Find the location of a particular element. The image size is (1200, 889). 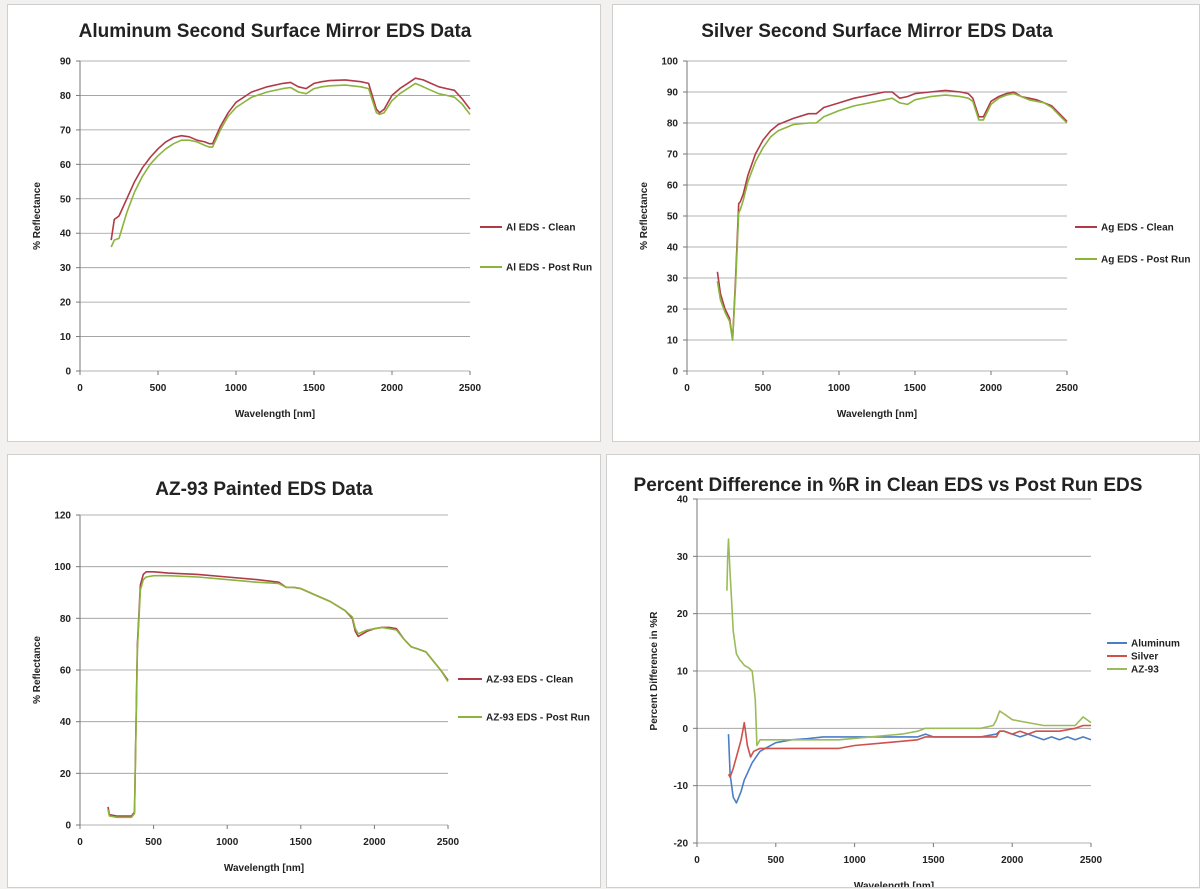

y-tick-label: 120 is located at coordinates (62, 516).